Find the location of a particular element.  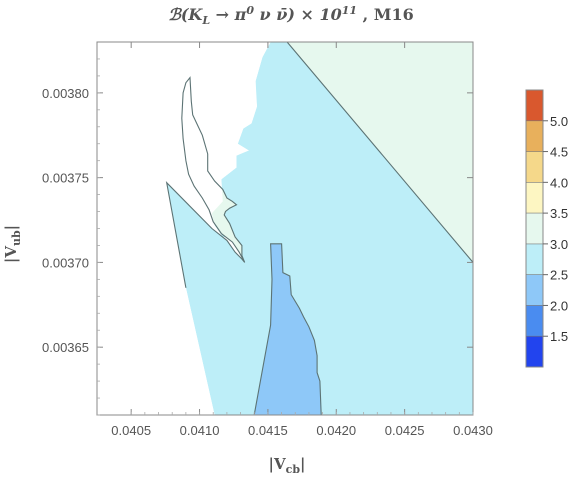

colorbar-frame is located at coordinates (534, 228).